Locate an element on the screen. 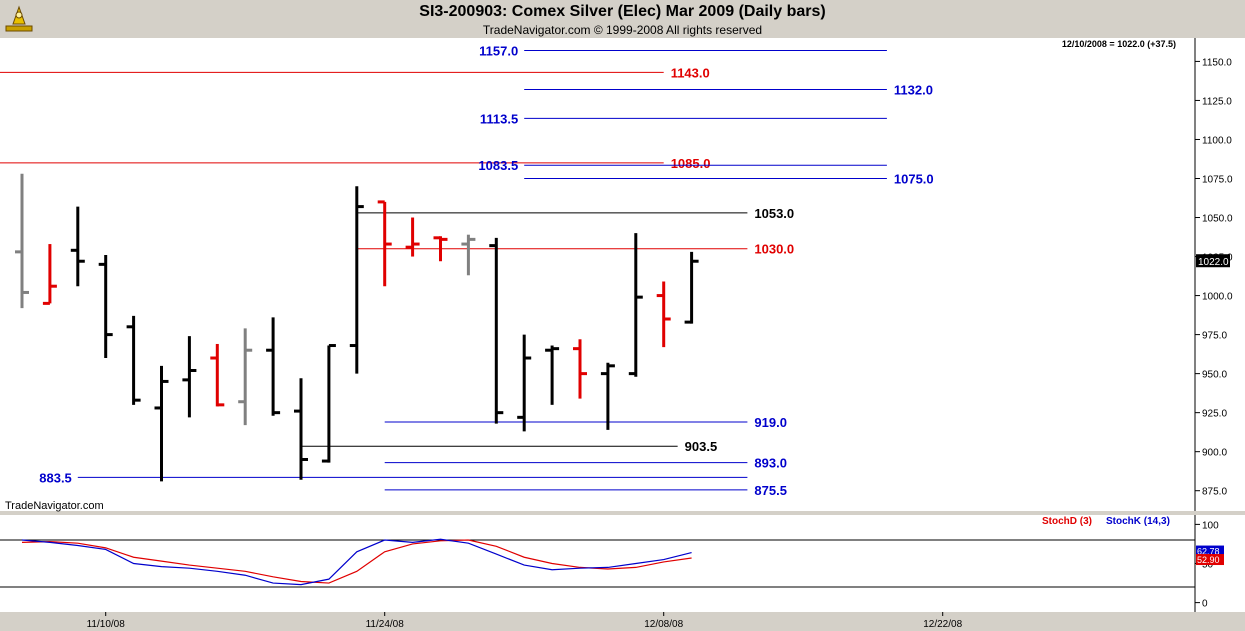  legend-stochd: StochD (3) is located at coordinates (1067, 521).